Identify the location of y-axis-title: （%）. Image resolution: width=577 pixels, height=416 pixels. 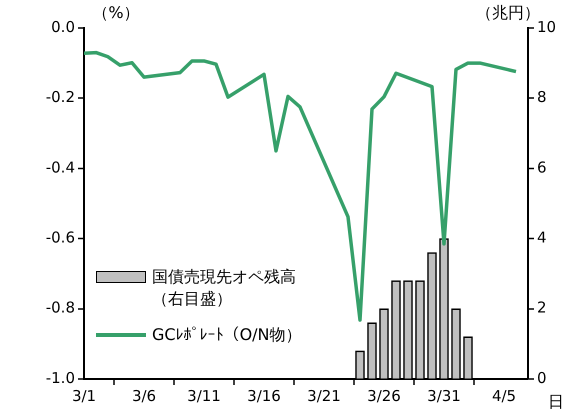
(116, 12).